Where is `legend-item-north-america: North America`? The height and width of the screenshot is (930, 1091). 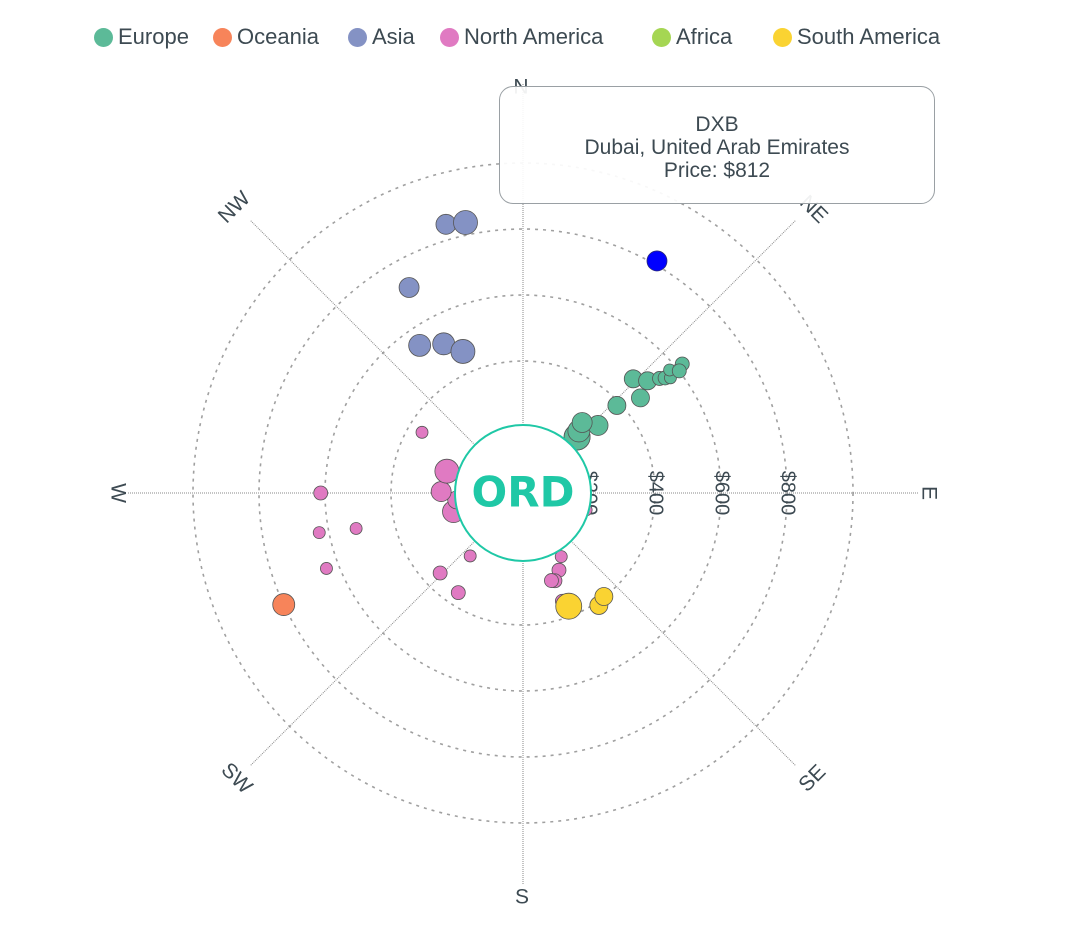 legend-item-north-america: North America is located at coordinates (521, 37).